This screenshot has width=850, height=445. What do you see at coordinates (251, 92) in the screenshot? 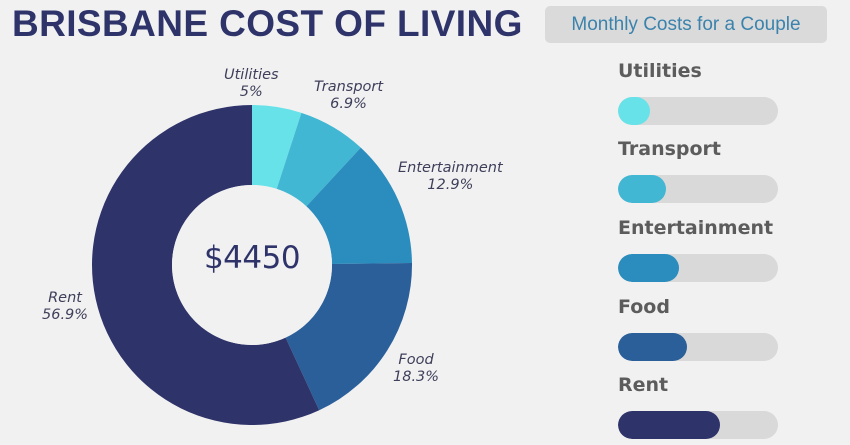
I see `slice-label-value: 5%` at bounding box center [251, 92].